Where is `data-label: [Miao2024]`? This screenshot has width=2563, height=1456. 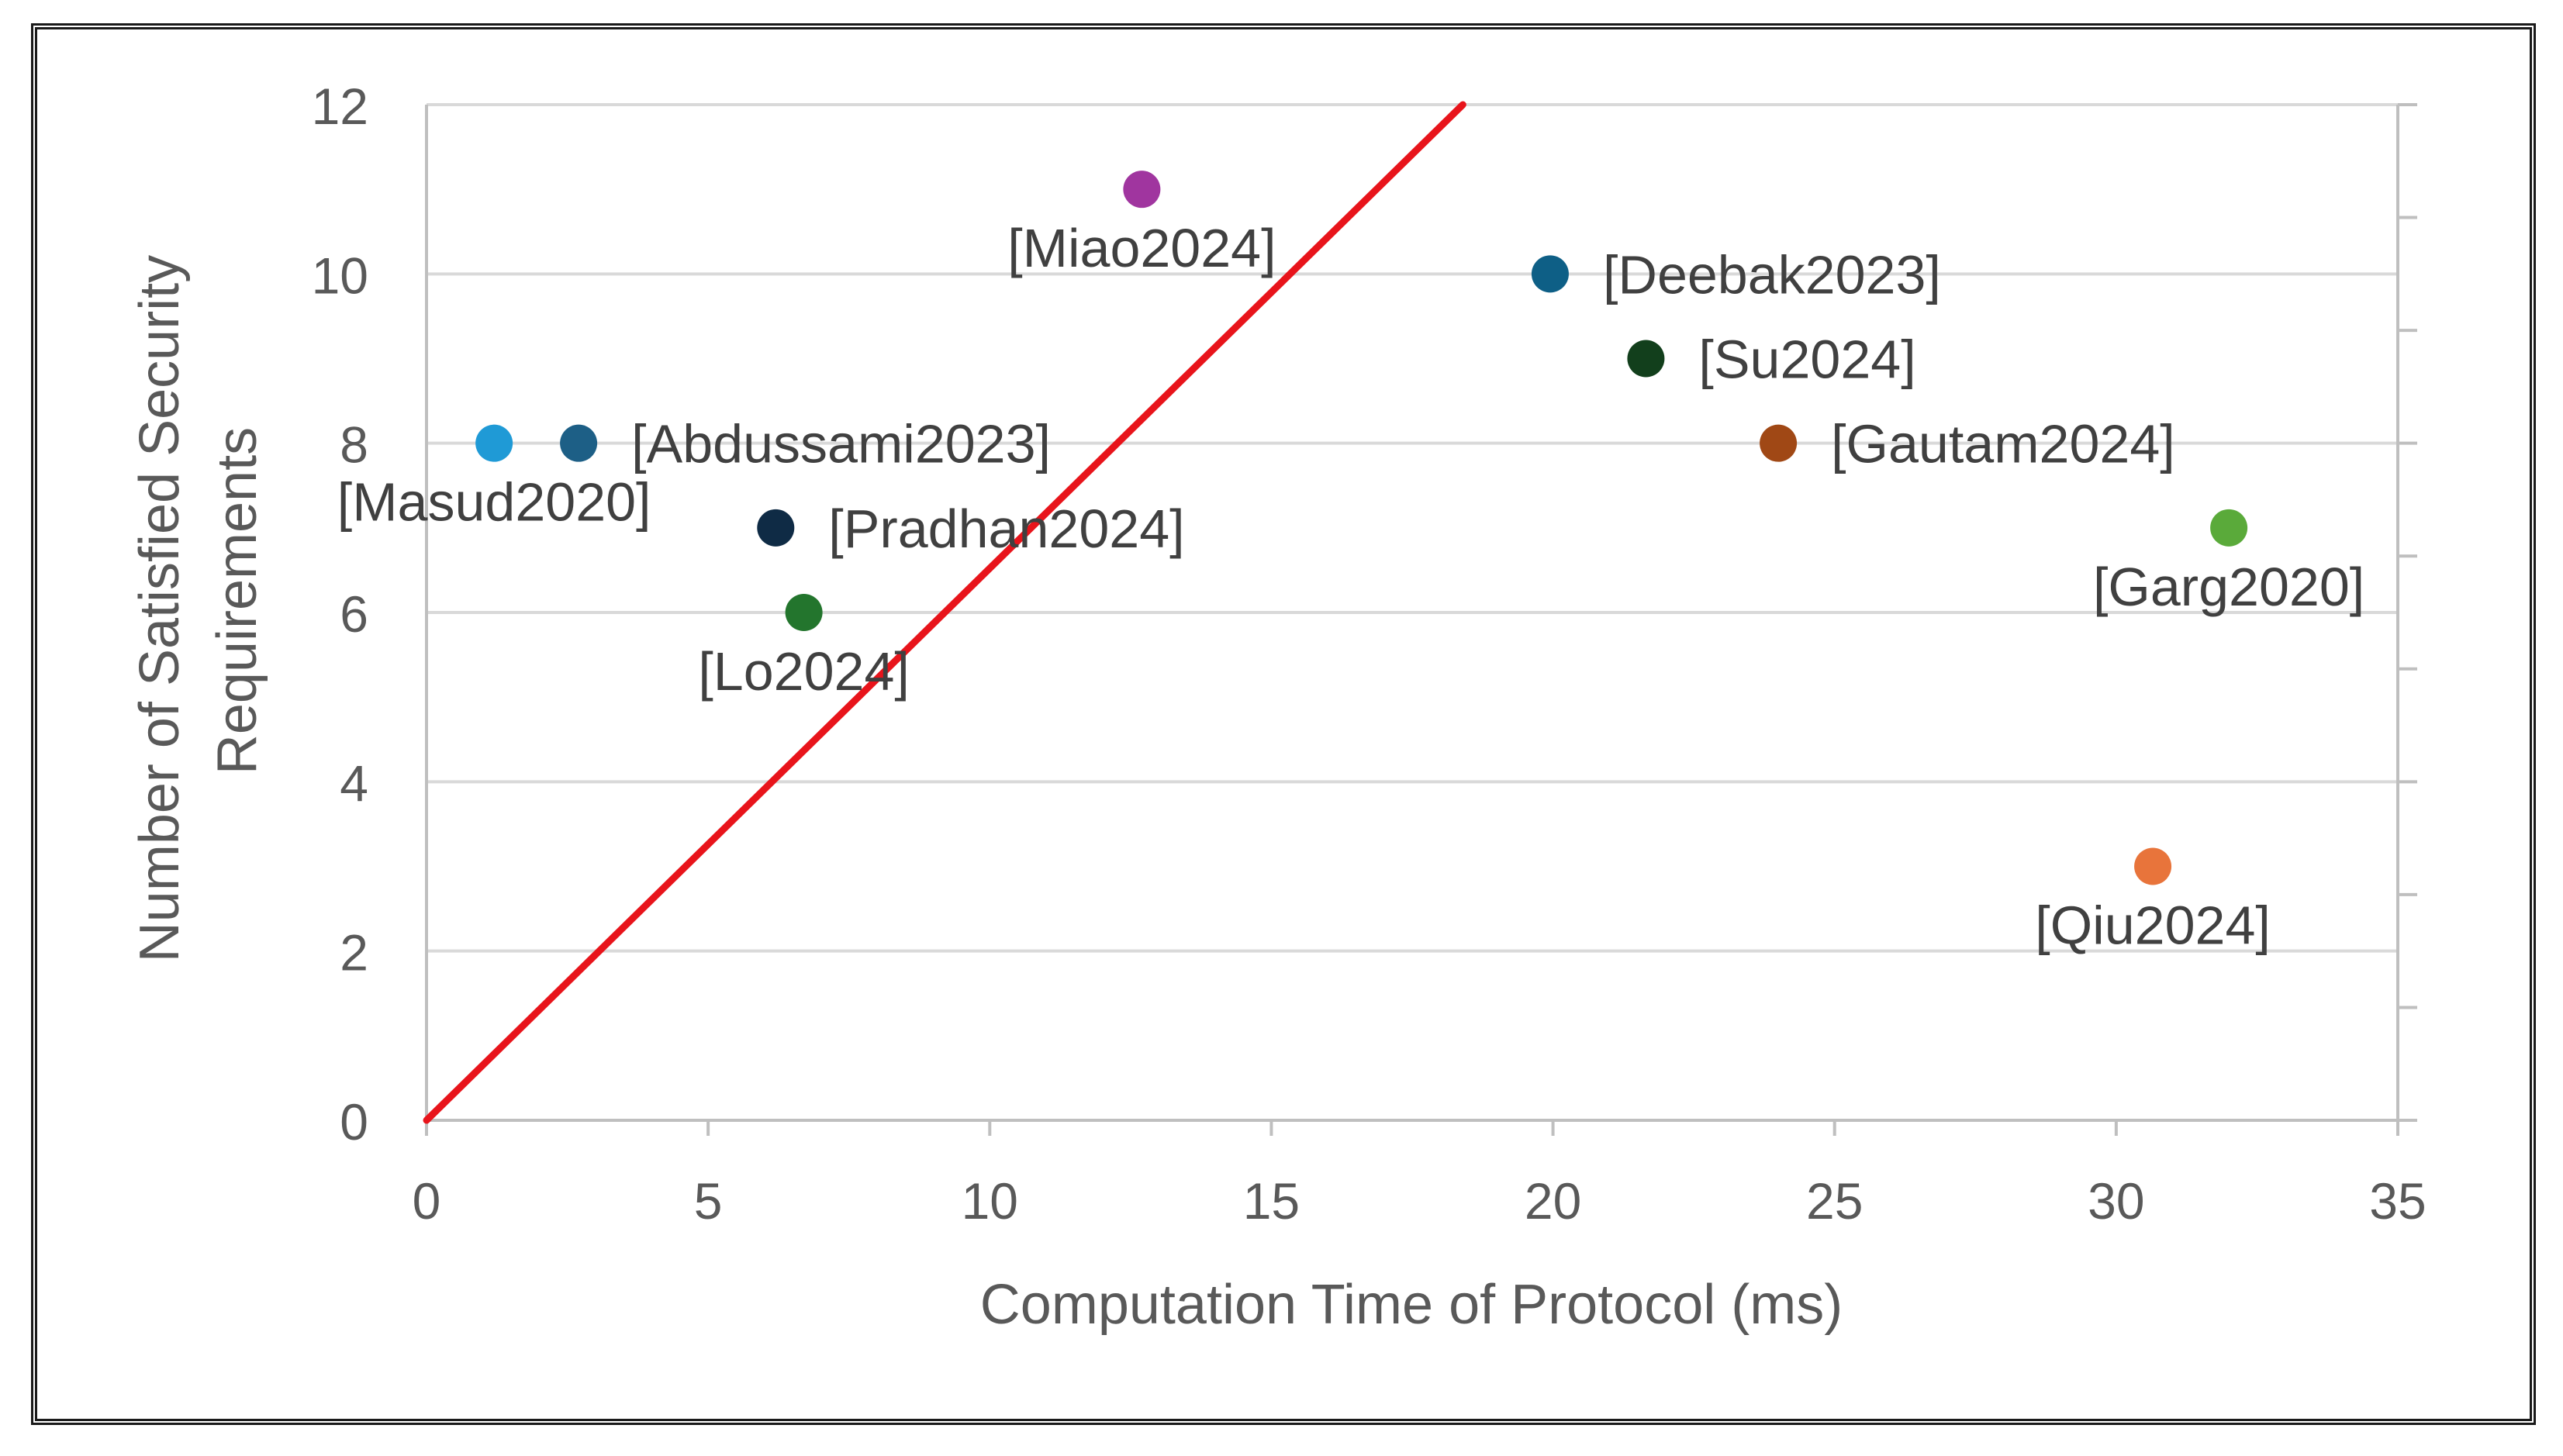 data-label: [Miao2024] is located at coordinates (1142, 248).